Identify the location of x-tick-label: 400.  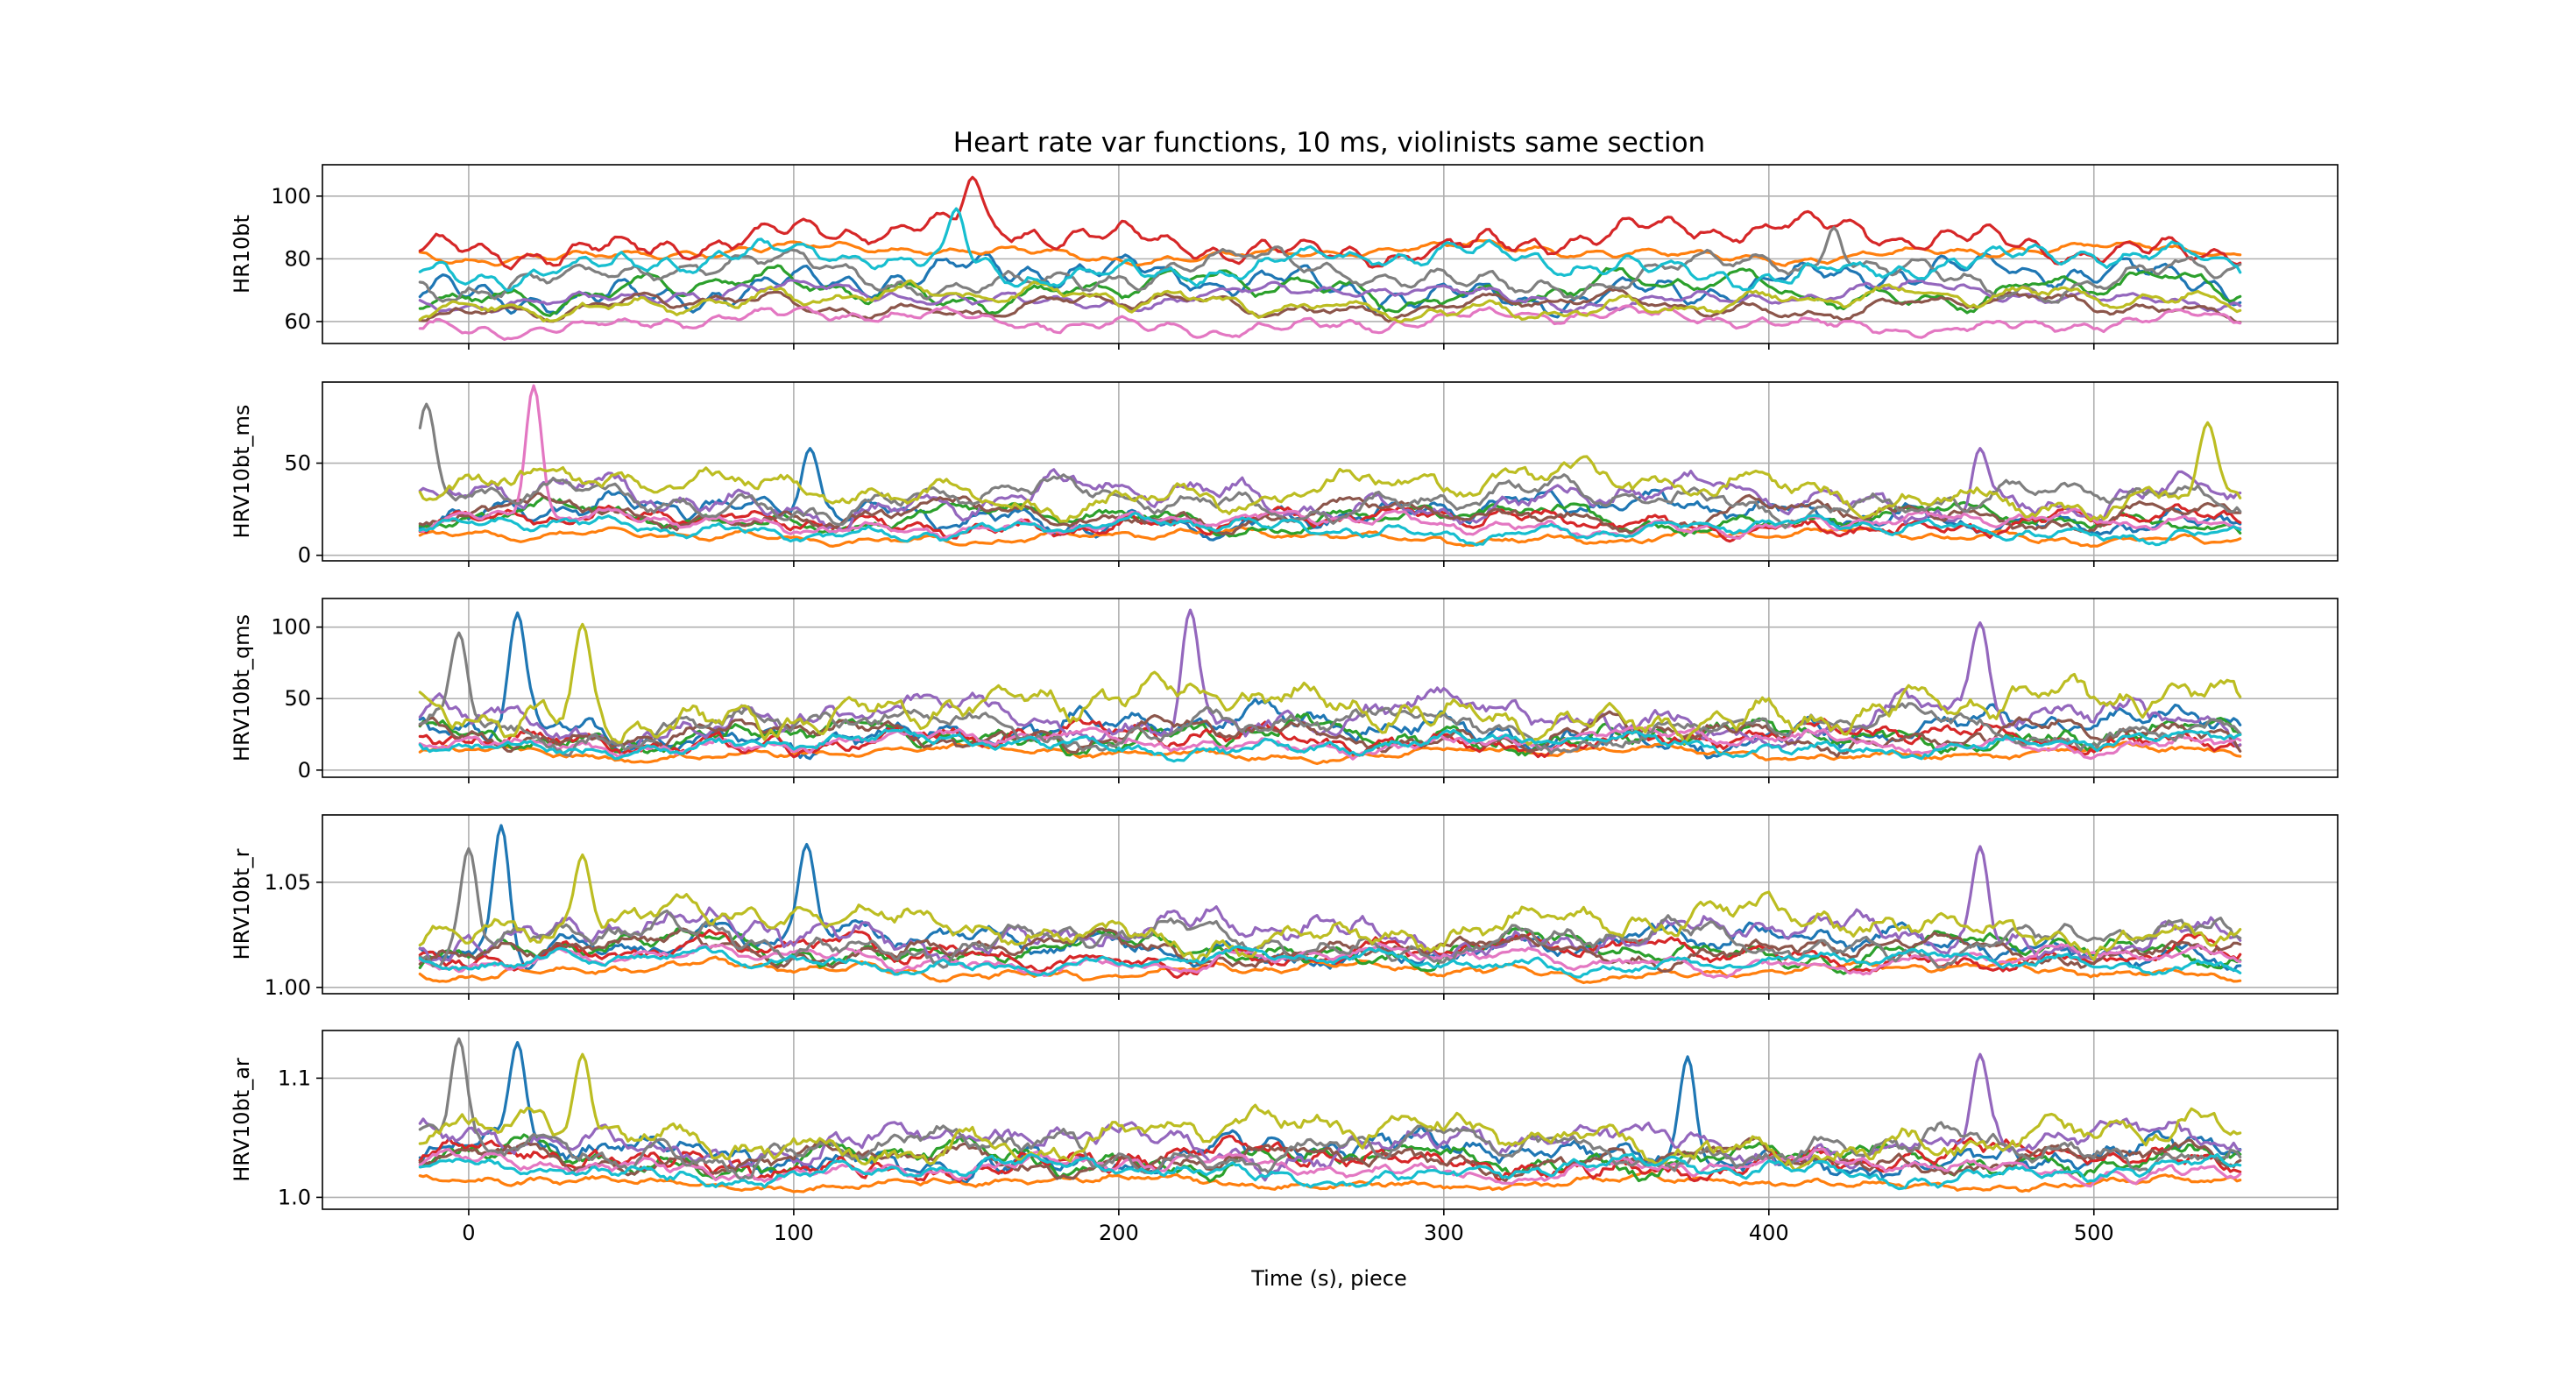
(1769, 1233).